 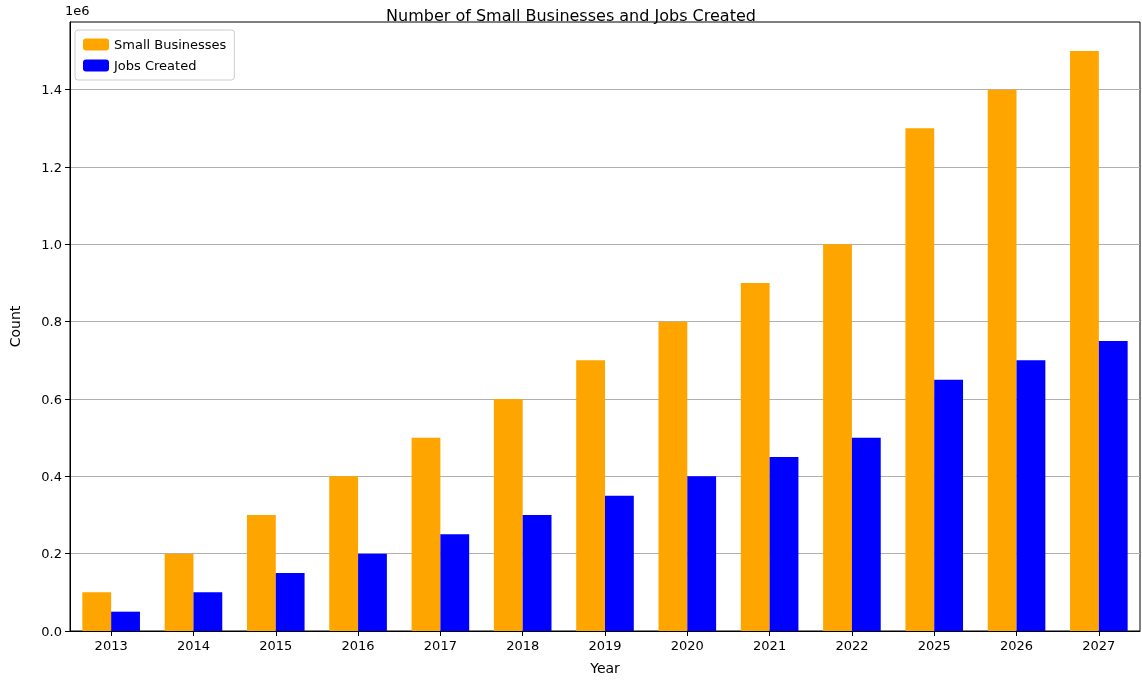 I want to click on y-tick-label: 0.6, so click(x=51, y=399).